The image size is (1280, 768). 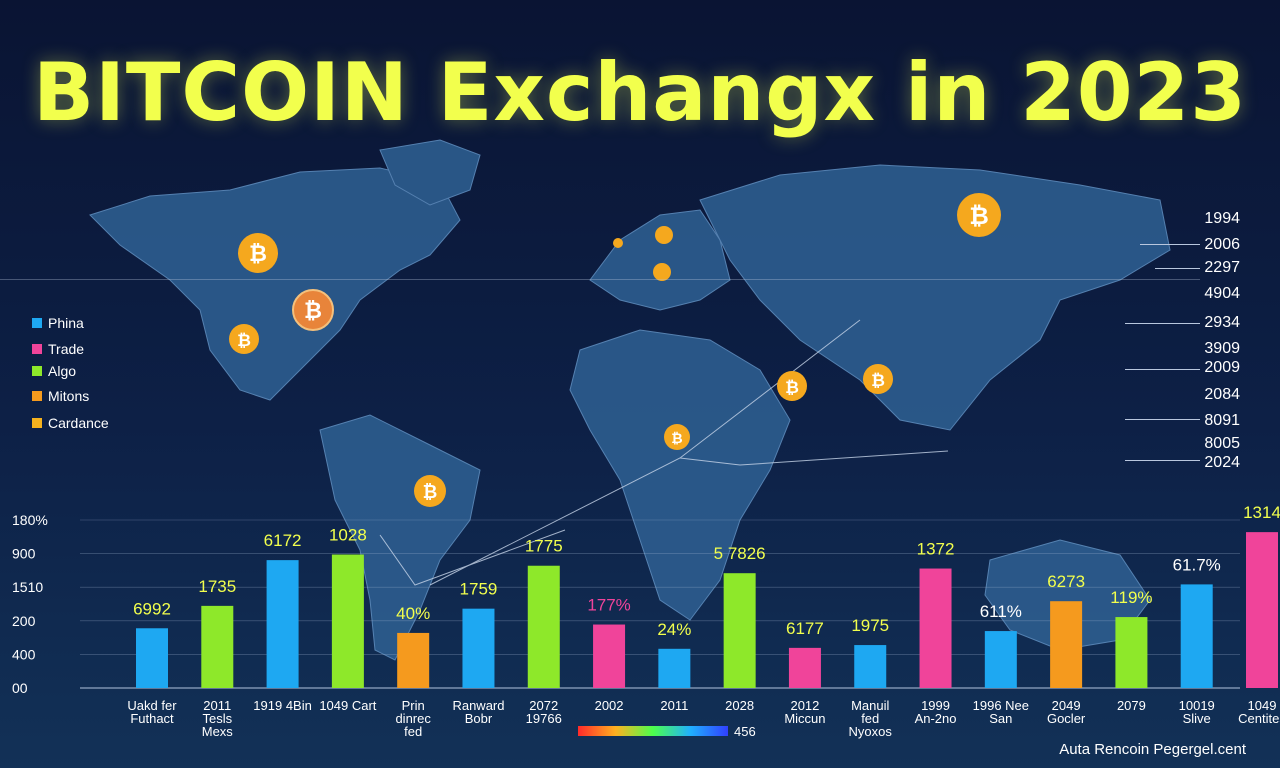 What do you see at coordinates (1131, 705) in the screenshot?
I see `x-tick-label: 2079` at bounding box center [1131, 705].